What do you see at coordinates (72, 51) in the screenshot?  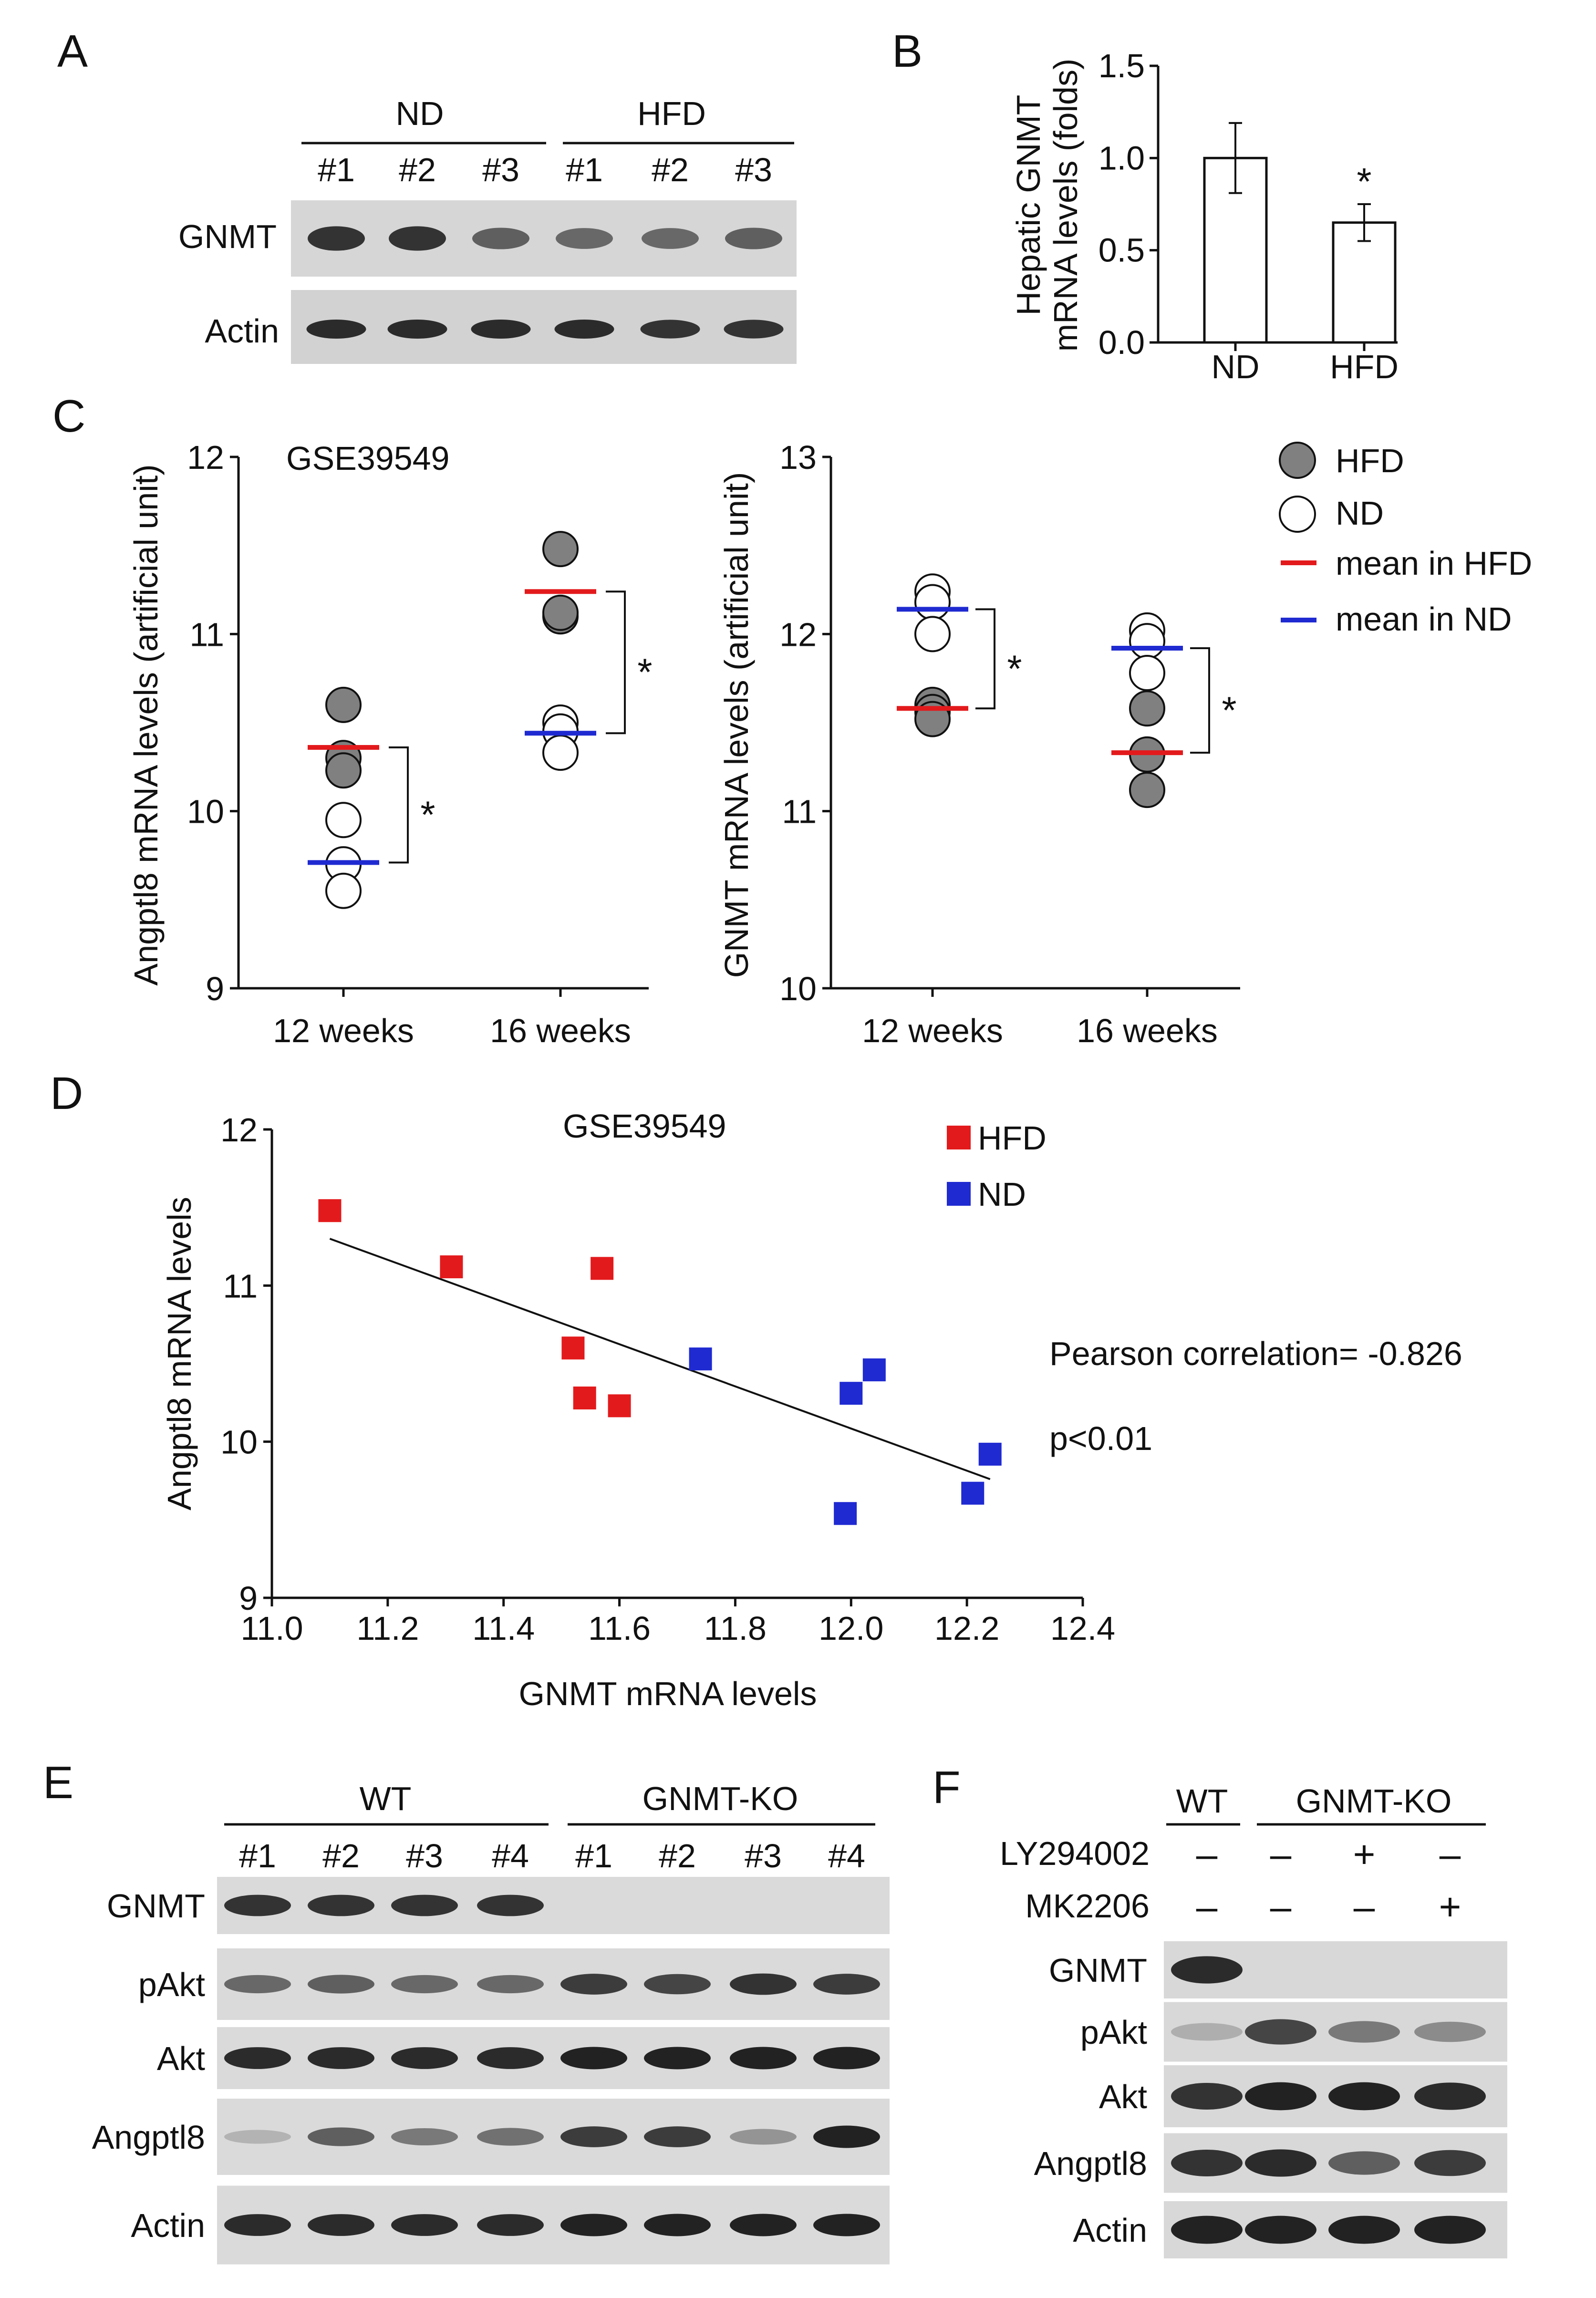 I see `panel-label-a: A` at bounding box center [72, 51].